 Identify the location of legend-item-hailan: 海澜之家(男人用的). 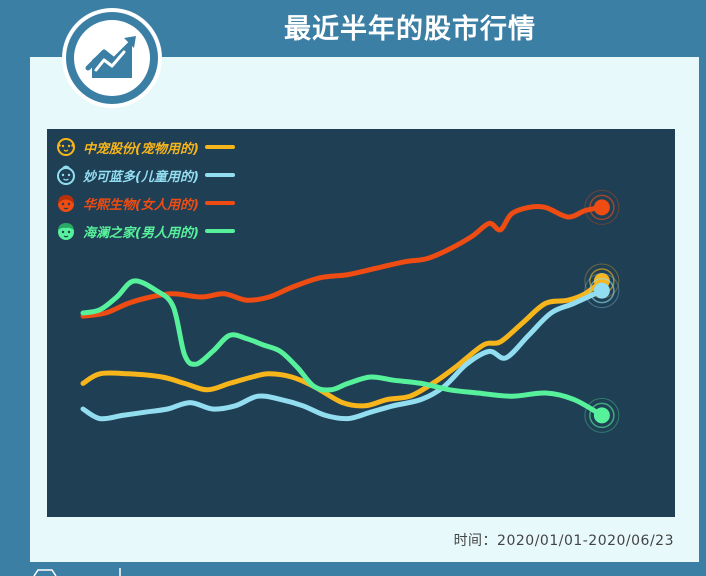
(145, 231).